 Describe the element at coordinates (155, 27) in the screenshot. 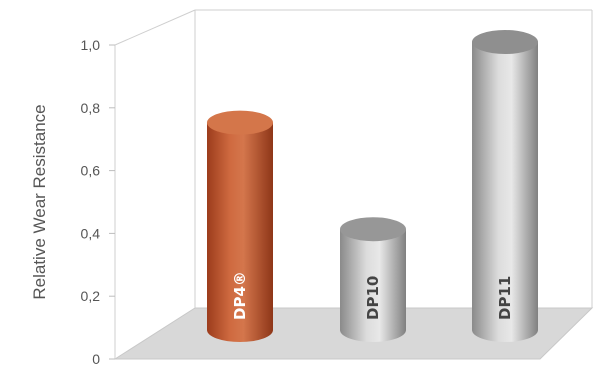

I see `side-wall-top-edge` at that location.